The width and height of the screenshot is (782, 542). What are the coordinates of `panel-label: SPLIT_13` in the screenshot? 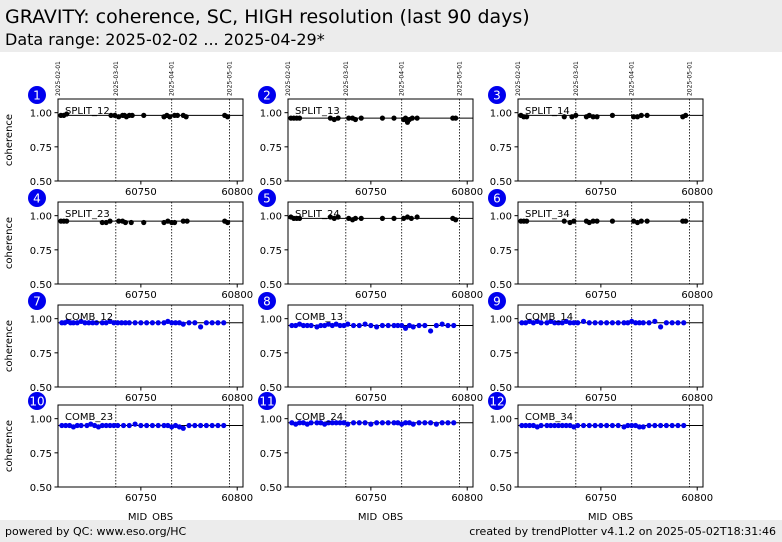 It's located at (317, 111).